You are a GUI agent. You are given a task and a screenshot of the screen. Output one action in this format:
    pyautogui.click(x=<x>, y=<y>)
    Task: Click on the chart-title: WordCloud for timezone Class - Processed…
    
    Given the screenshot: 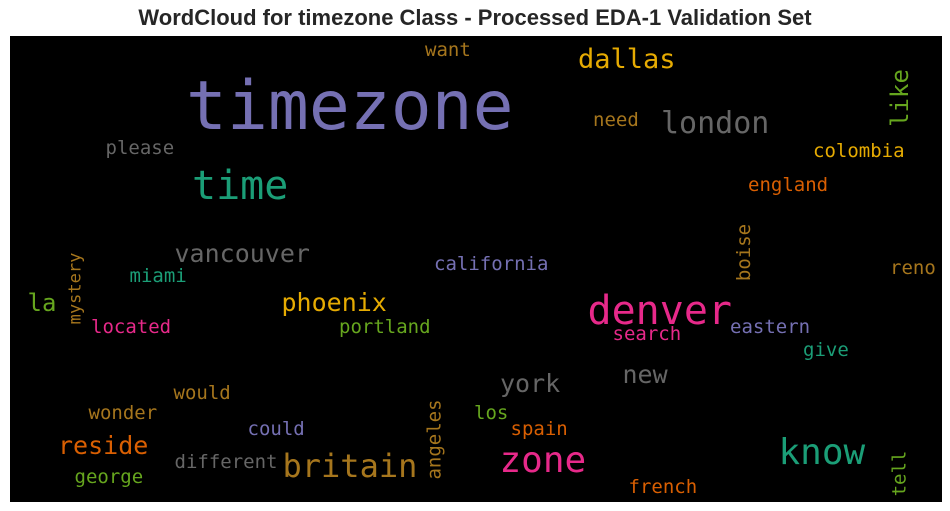 What is the action you would take?
    pyautogui.click(x=475, y=17)
    